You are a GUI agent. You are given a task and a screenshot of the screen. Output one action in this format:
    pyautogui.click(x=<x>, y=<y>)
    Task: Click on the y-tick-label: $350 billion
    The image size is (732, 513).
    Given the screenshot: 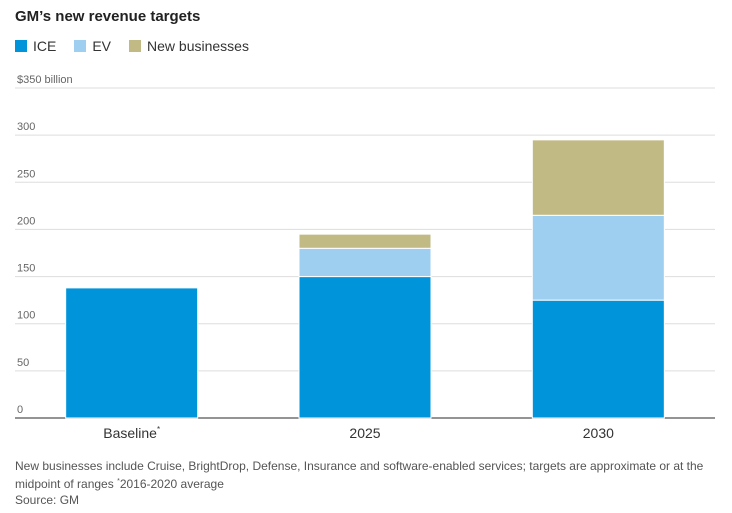 What is the action you would take?
    pyautogui.click(x=45, y=80)
    